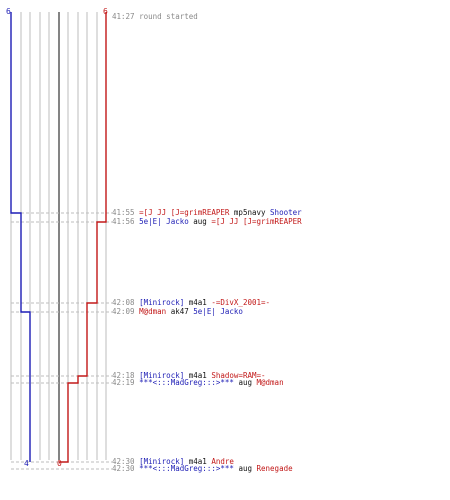 The image size is (450, 500). What do you see at coordinates (123, 16) in the screenshot?
I see `event-time: 41:27` at bounding box center [123, 16].